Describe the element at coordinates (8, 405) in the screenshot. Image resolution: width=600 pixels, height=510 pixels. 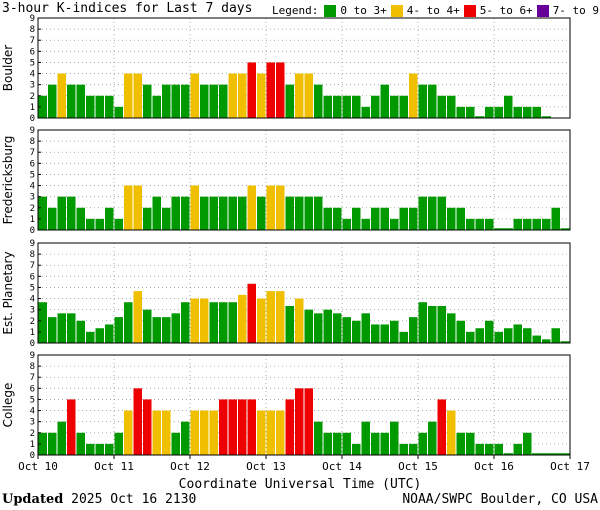
I see `panel-label: College` at that location.